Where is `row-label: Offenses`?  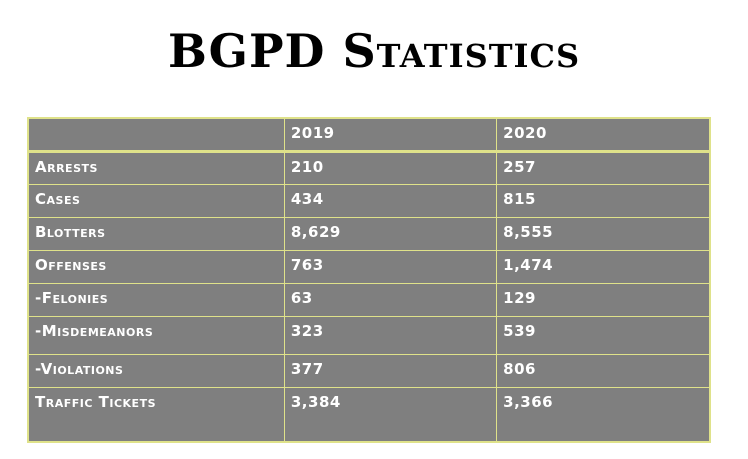 row-label: Offenses is located at coordinates (156, 267).